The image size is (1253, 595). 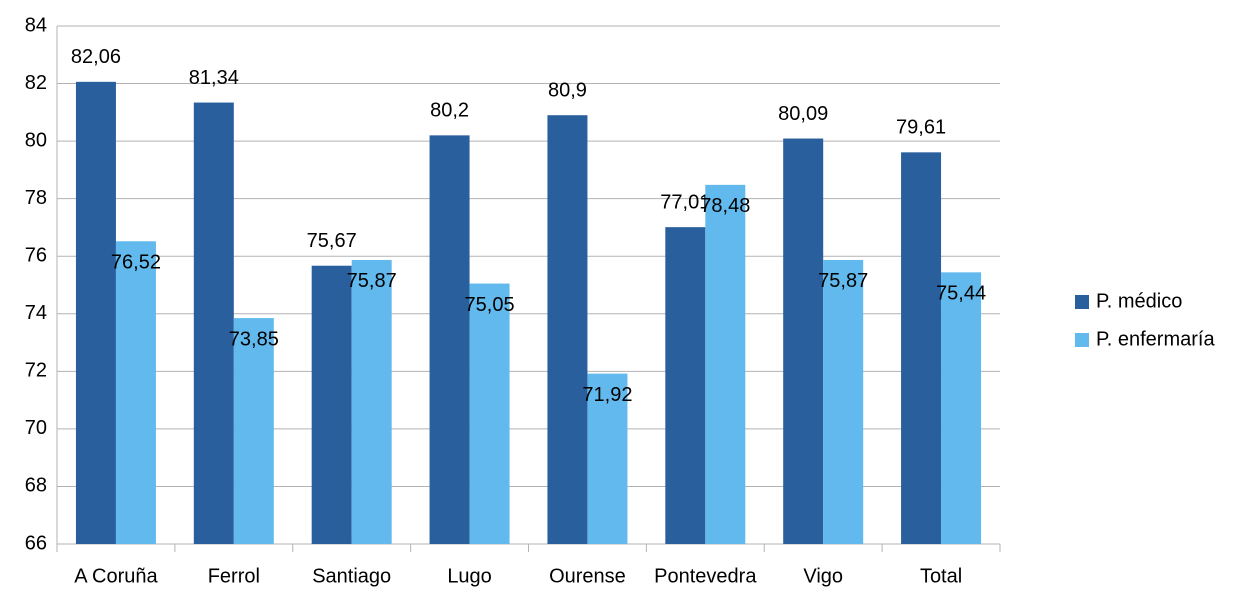 What do you see at coordinates (36, 543) in the screenshot?
I see `y-tick-label: 66` at bounding box center [36, 543].